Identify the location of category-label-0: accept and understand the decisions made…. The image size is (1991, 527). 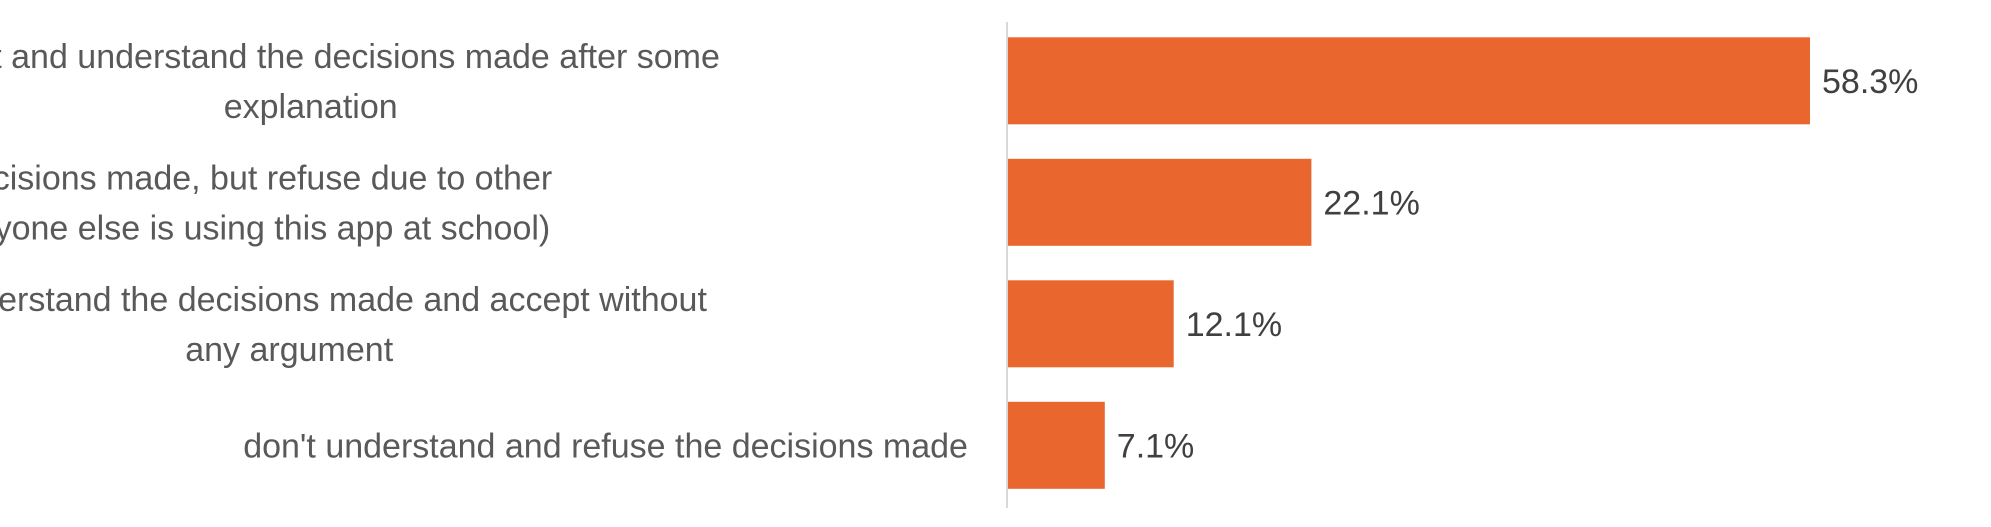
(360, 82).